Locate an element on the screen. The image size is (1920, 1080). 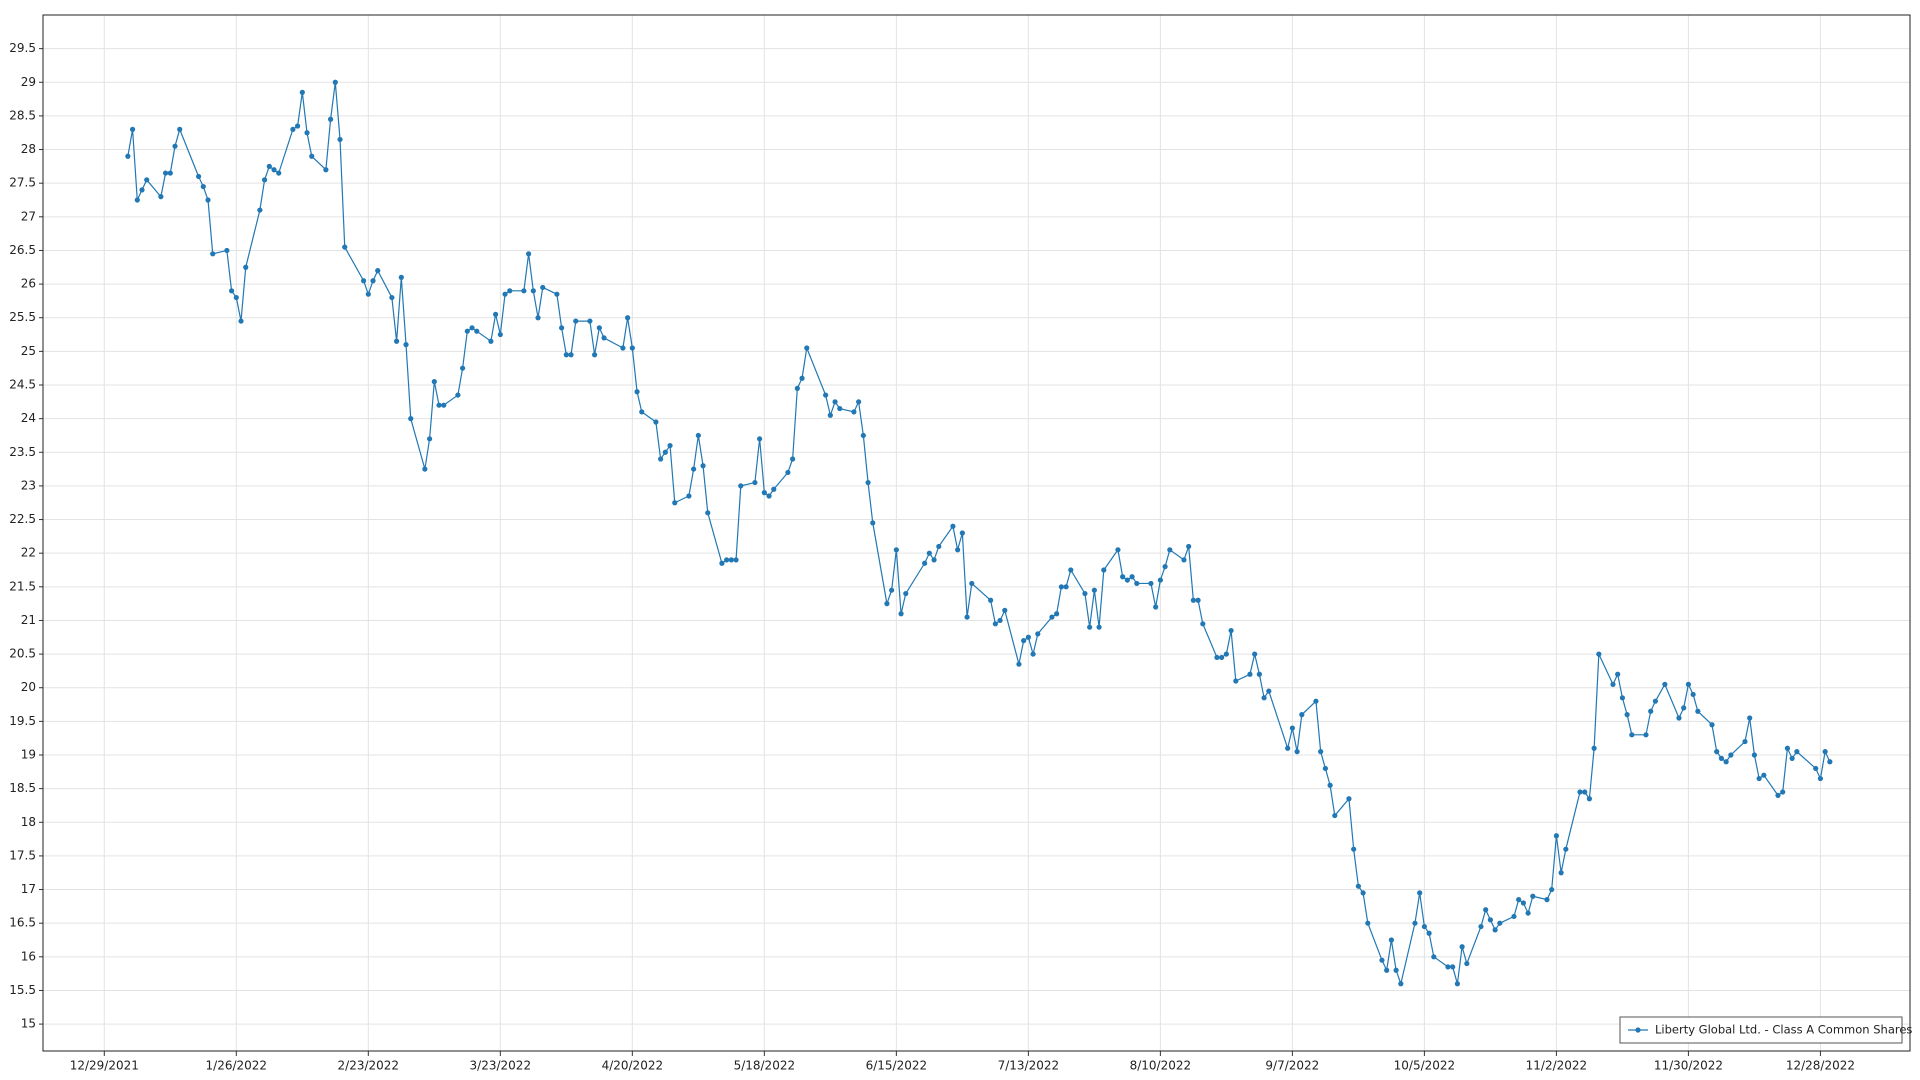
x-tick-label: 12/29/2021 is located at coordinates (104, 1066).